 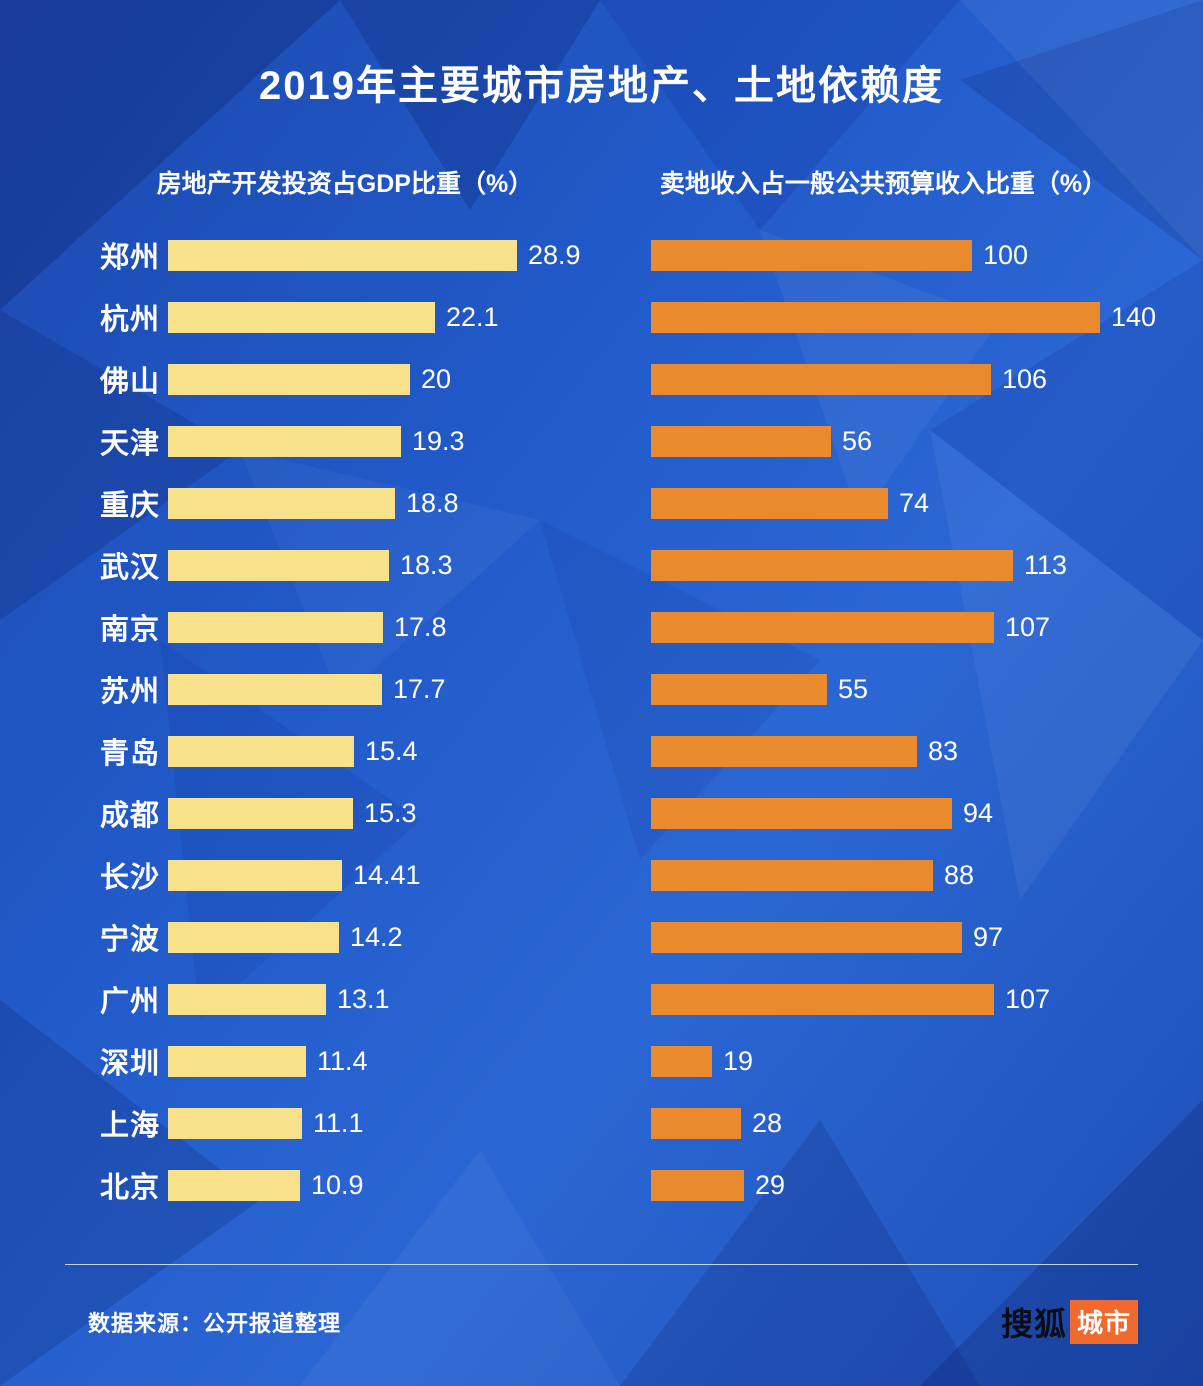 I want to click on gdp-value: 15.3, so click(x=390, y=812).